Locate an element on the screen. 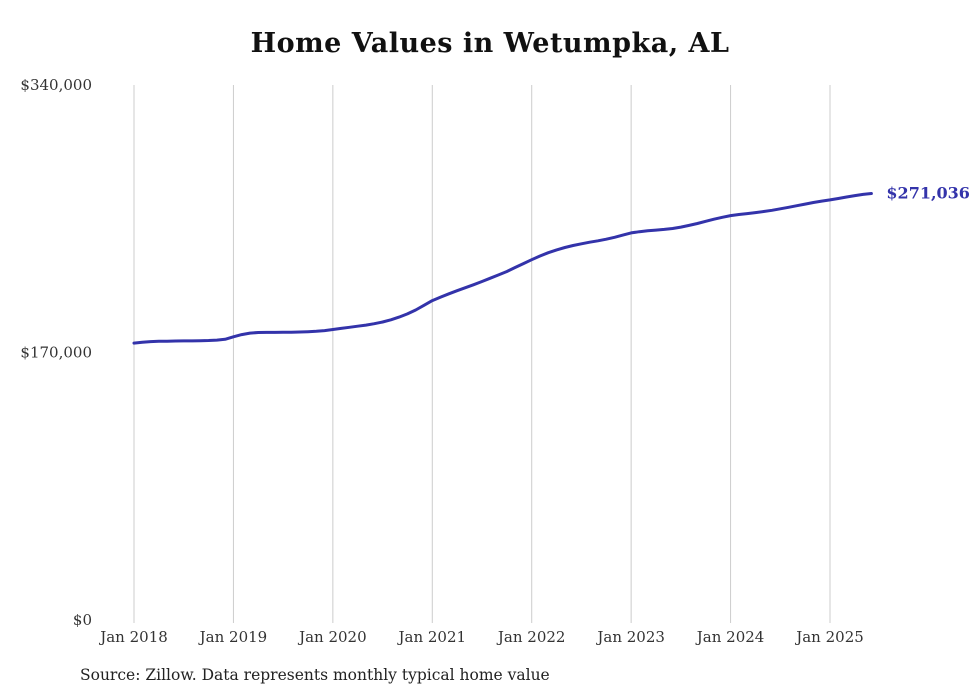 Image resolution: width=980 pixels, height=699 pixels. x-axis-tick-label: Jan 2020 is located at coordinates (332, 637).